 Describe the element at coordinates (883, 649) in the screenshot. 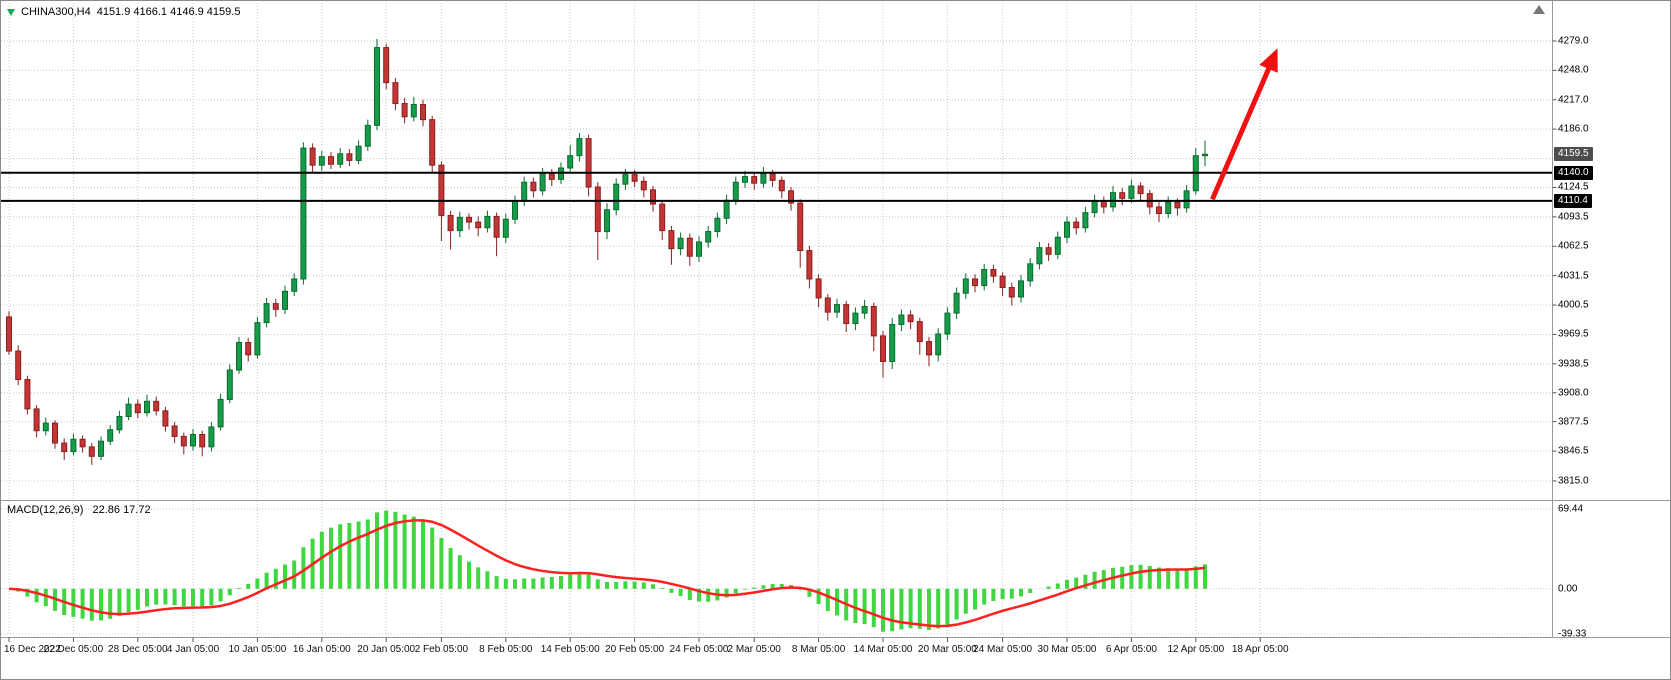

I see `time-axis-label: 14 Mar 05:00` at that location.